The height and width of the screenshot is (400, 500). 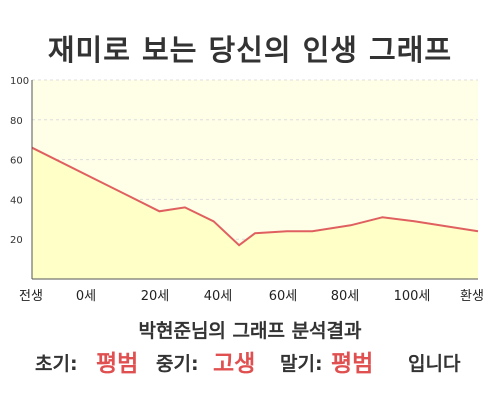 What do you see at coordinates (345, 296) in the screenshot?
I see `x-tick-label: 80세` at bounding box center [345, 296].